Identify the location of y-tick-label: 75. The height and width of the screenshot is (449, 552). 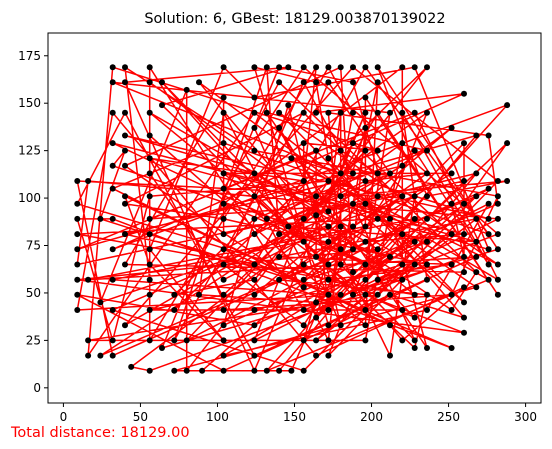
(33, 246).